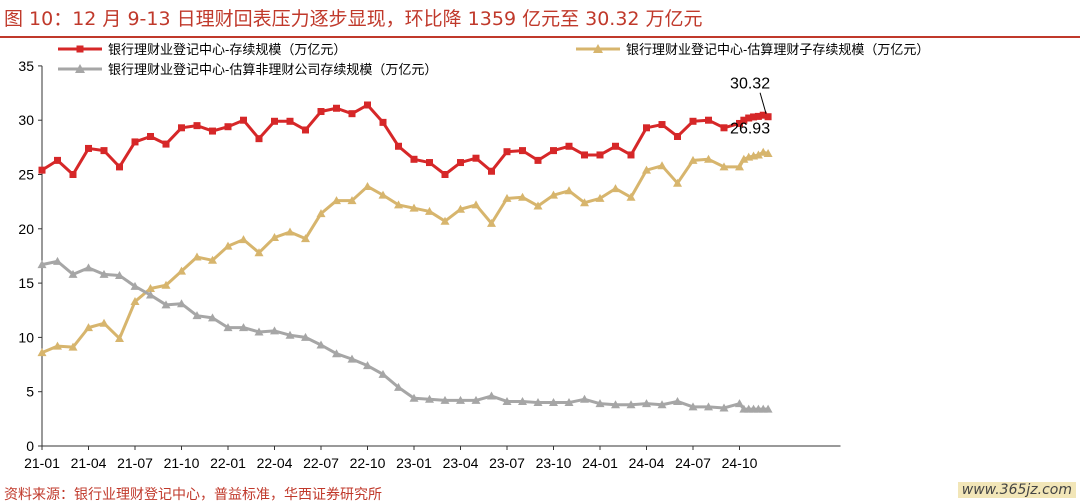 The image size is (1080, 504). I want to click on x-tick-label: 24-01, so click(600, 463).